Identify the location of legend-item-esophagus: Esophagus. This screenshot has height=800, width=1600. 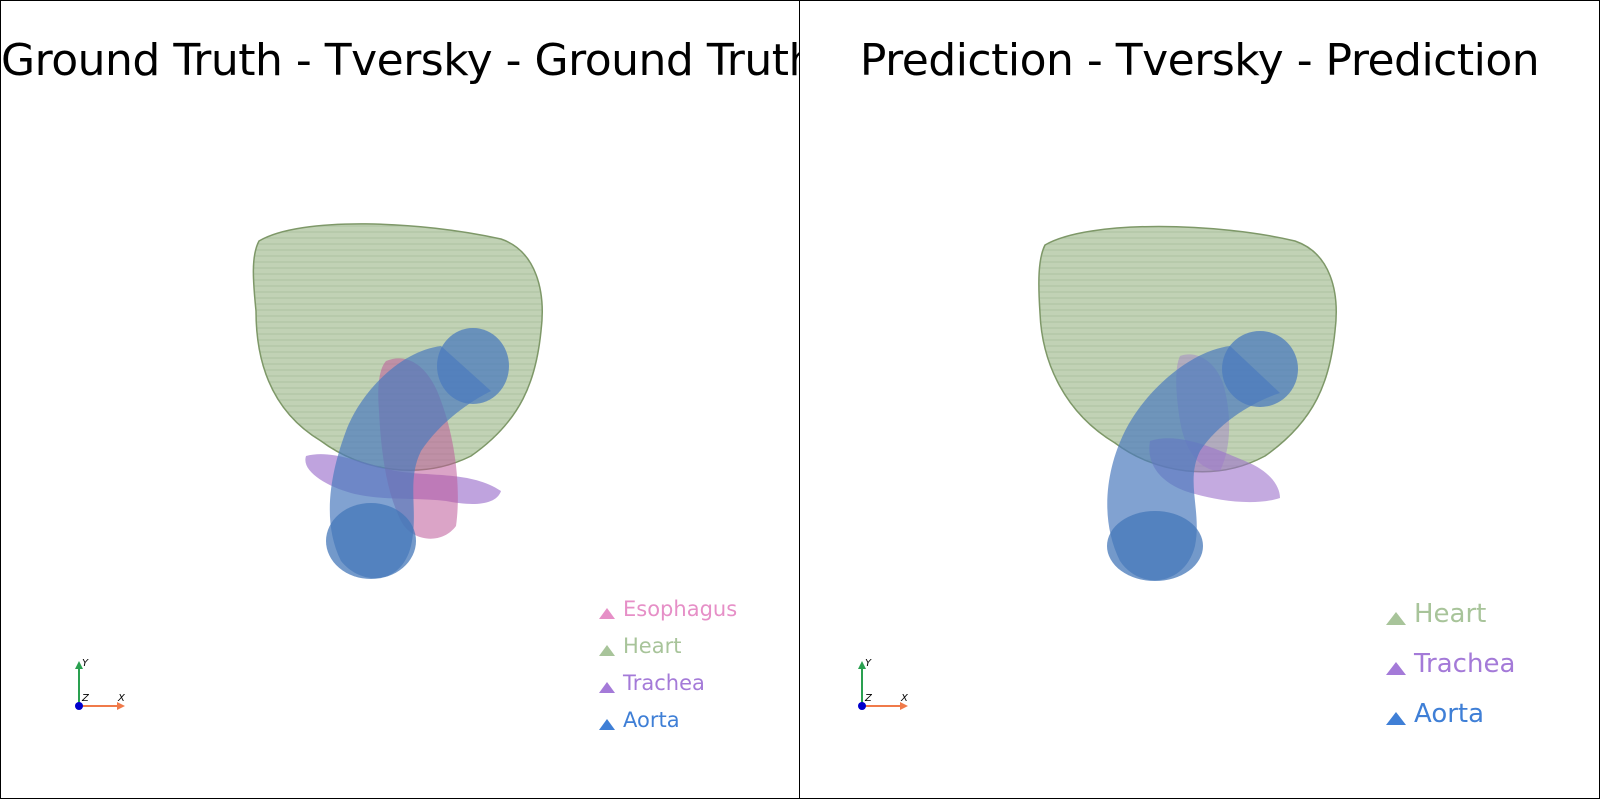
(668, 609).